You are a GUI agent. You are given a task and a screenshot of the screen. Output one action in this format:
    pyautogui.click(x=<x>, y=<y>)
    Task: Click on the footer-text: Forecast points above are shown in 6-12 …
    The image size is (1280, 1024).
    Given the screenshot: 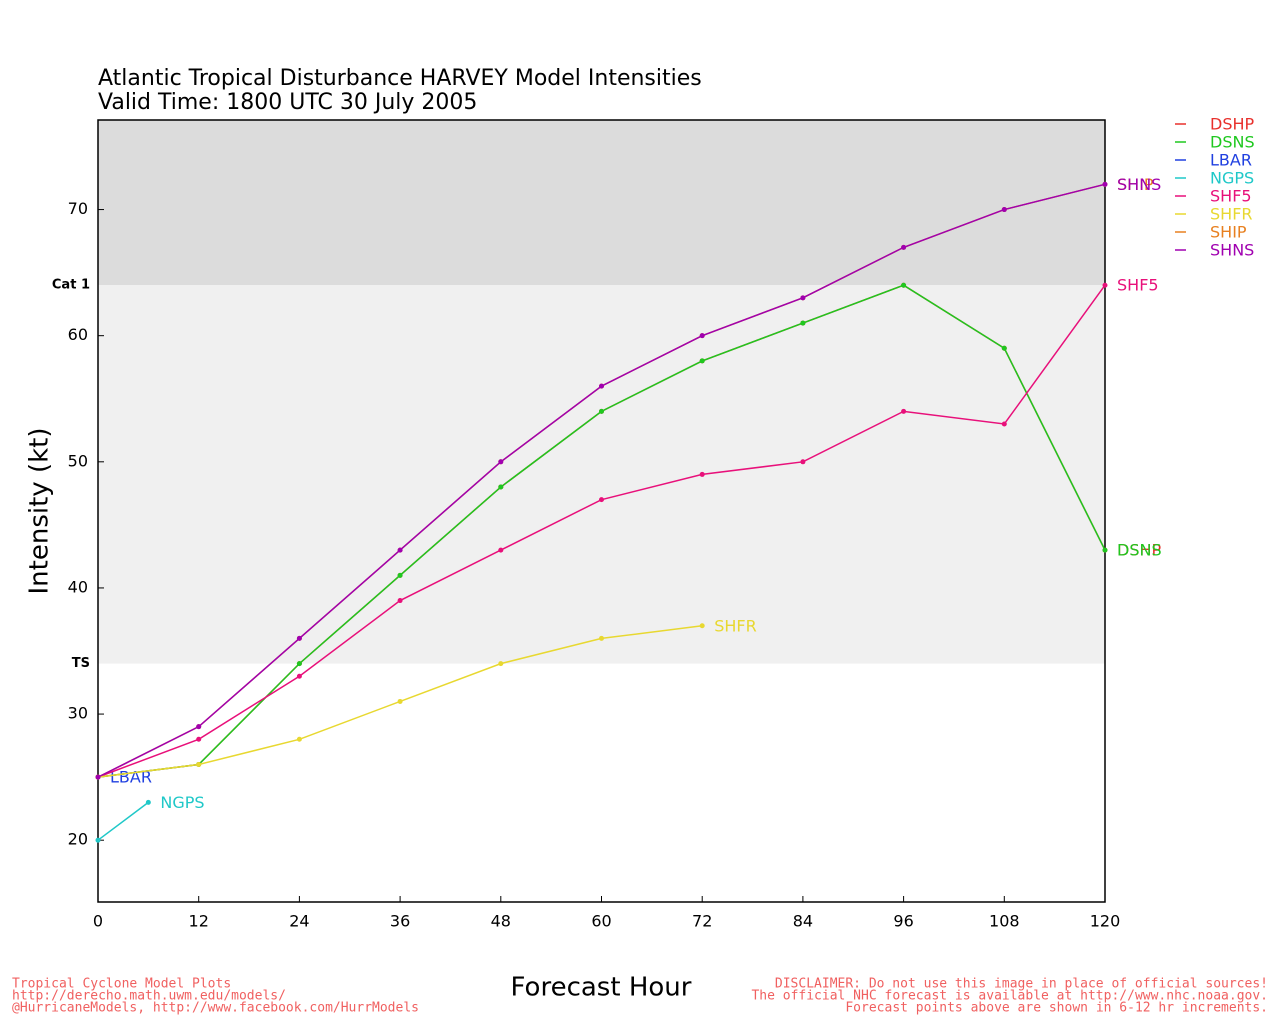 What is the action you would take?
    pyautogui.click(x=1056, y=1008)
    